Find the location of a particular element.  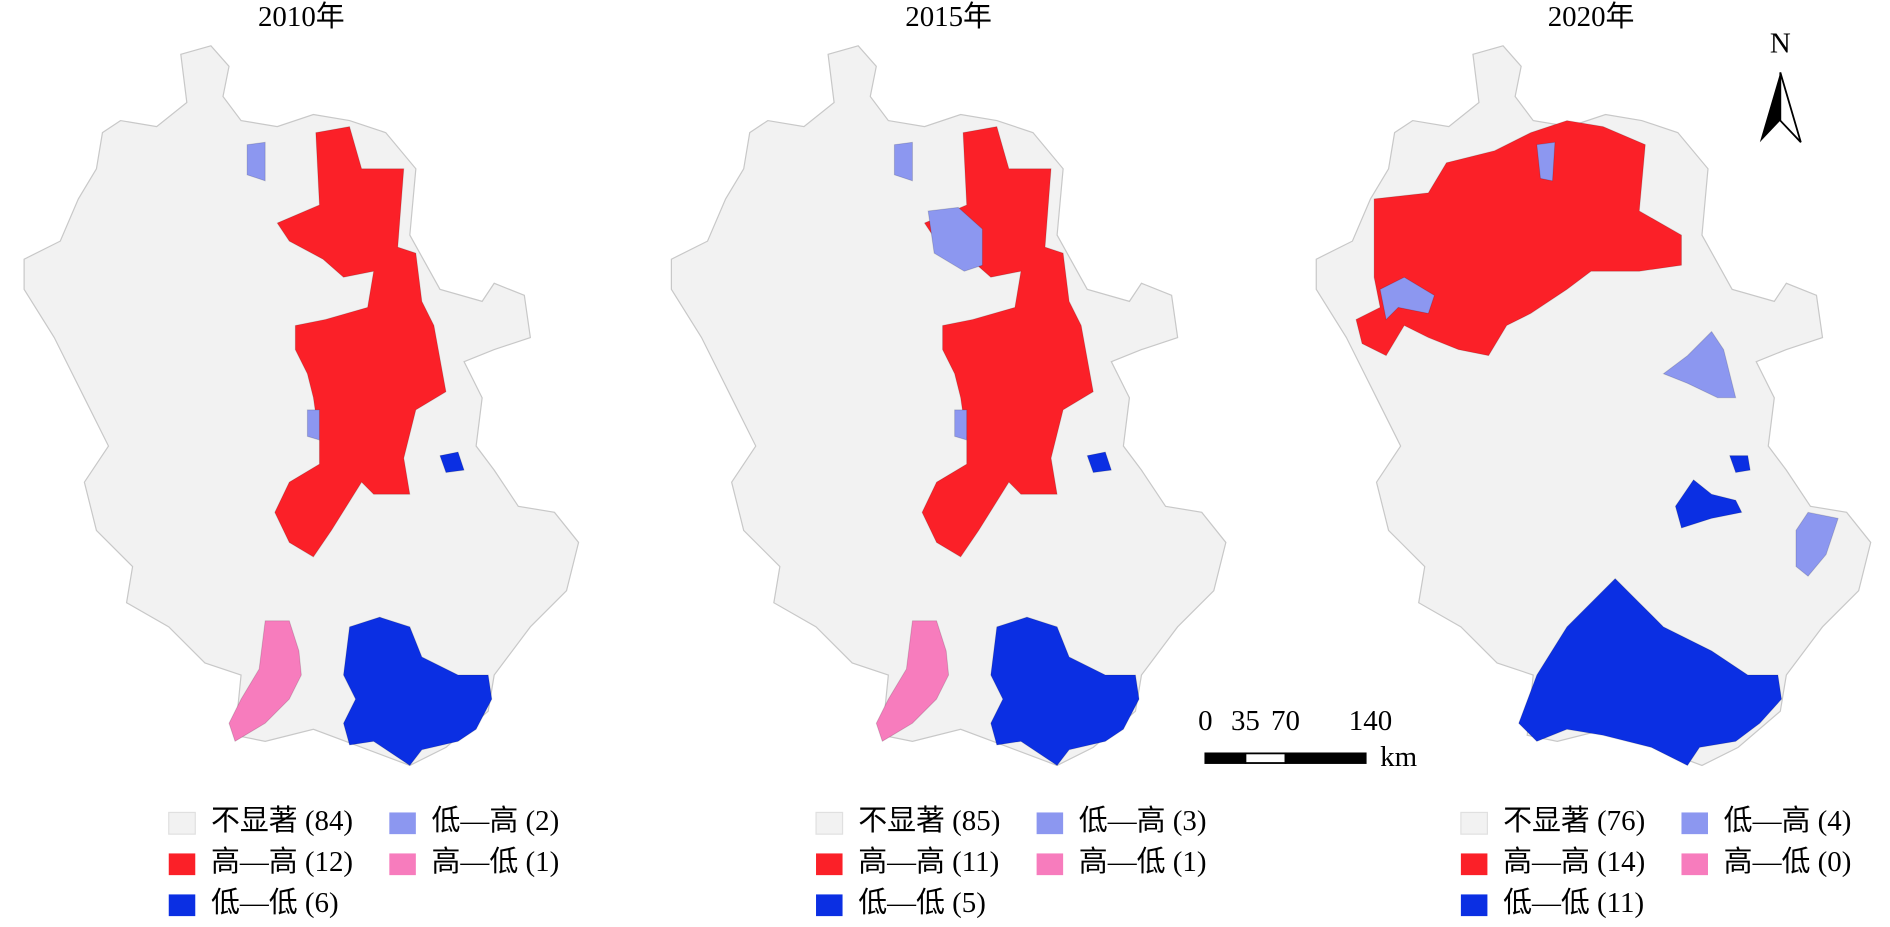

arrow-right is located at coordinates (1790, 107).